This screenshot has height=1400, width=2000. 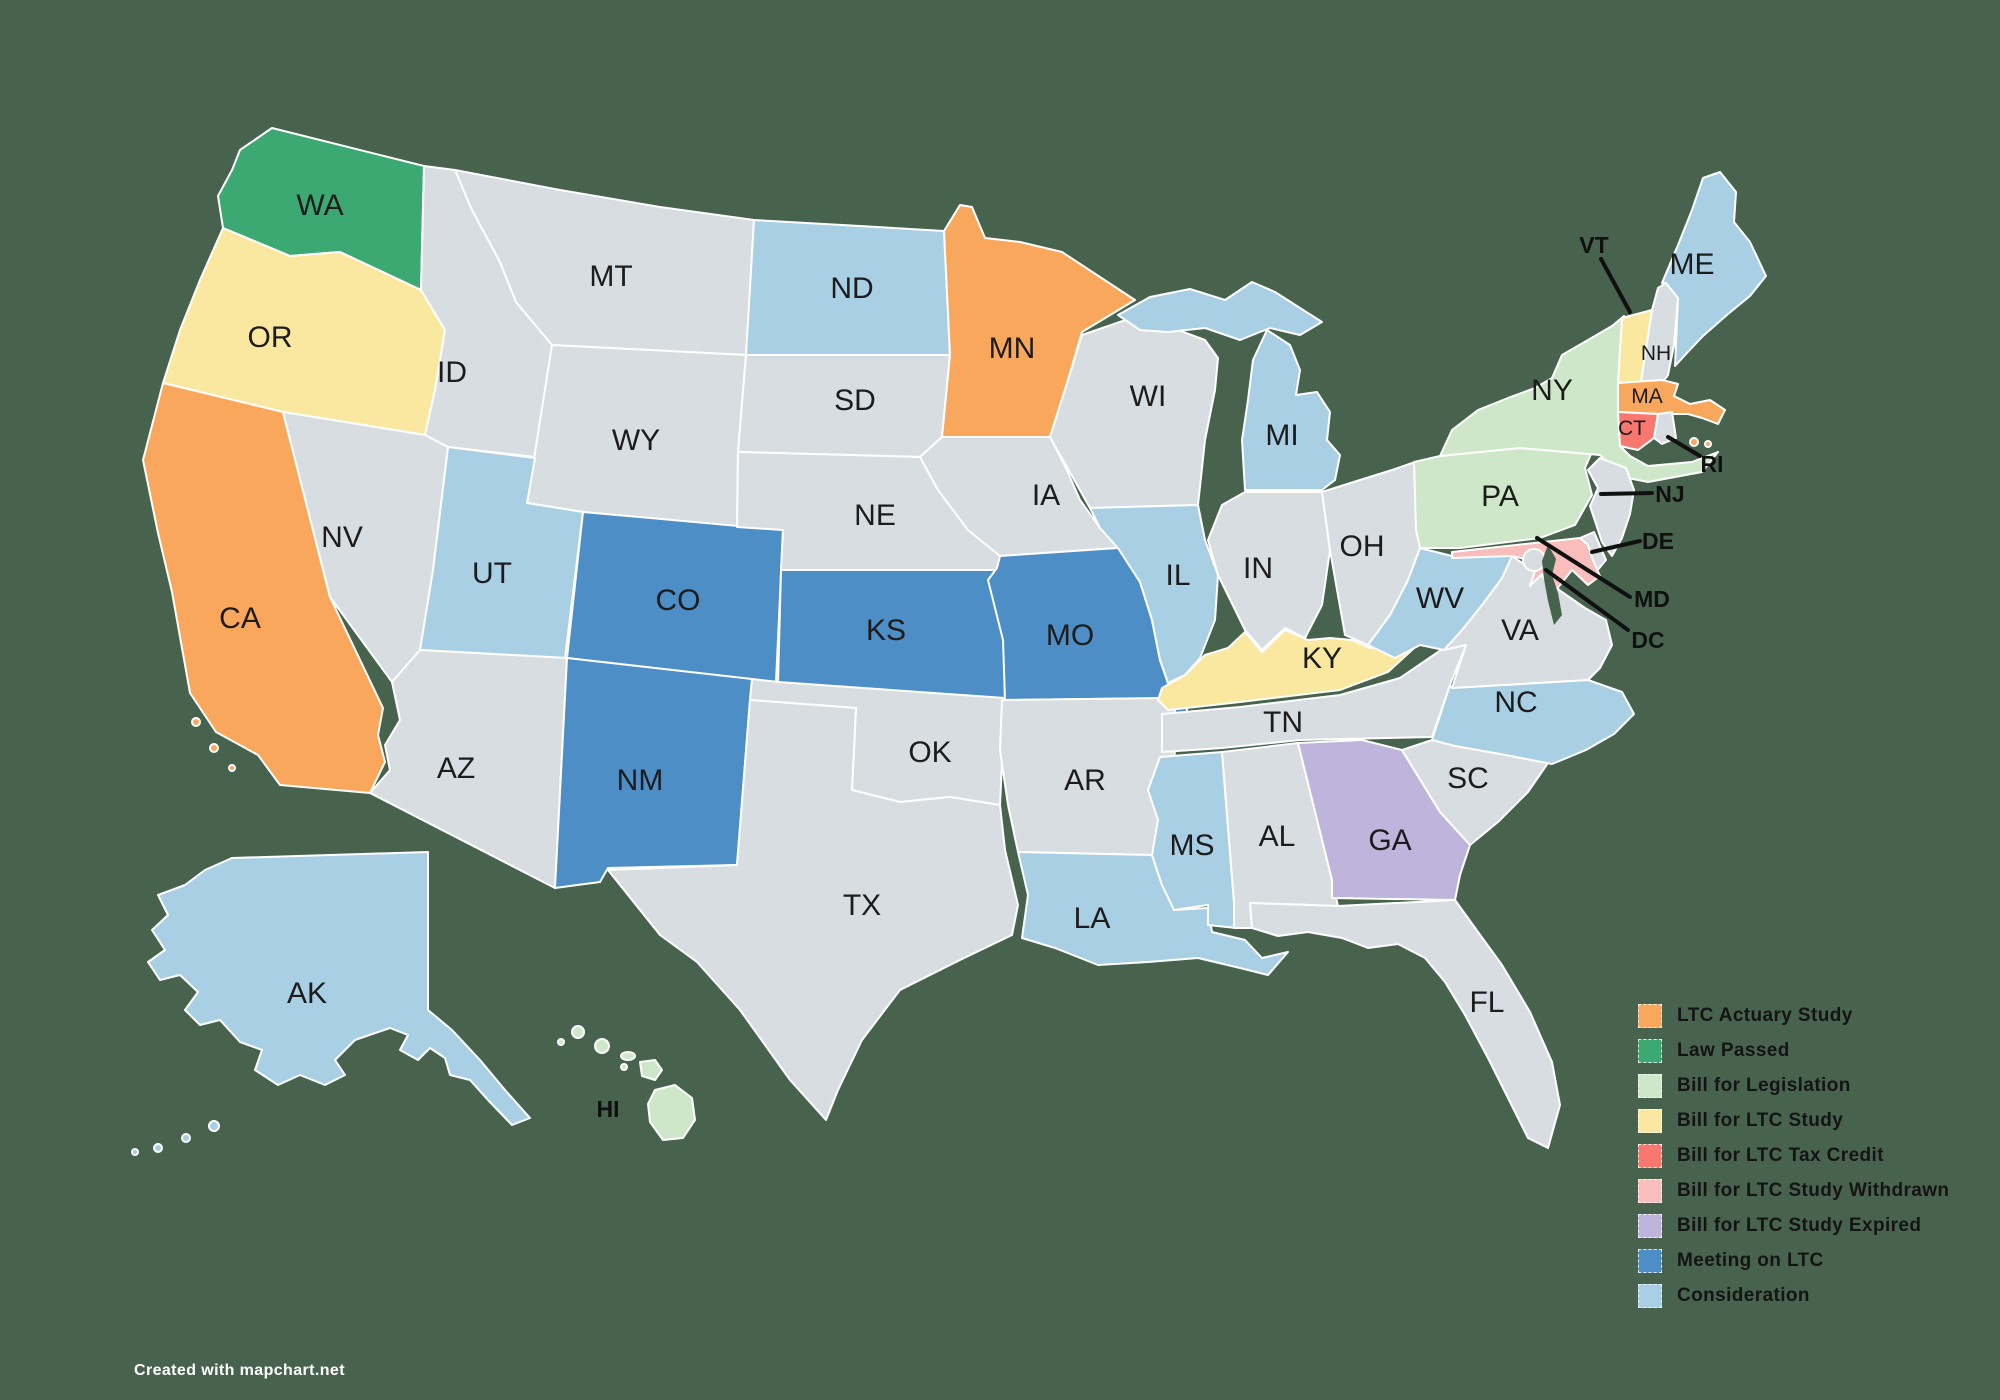 I want to click on attribution: Created with mapchart.net, so click(x=239, y=1370).